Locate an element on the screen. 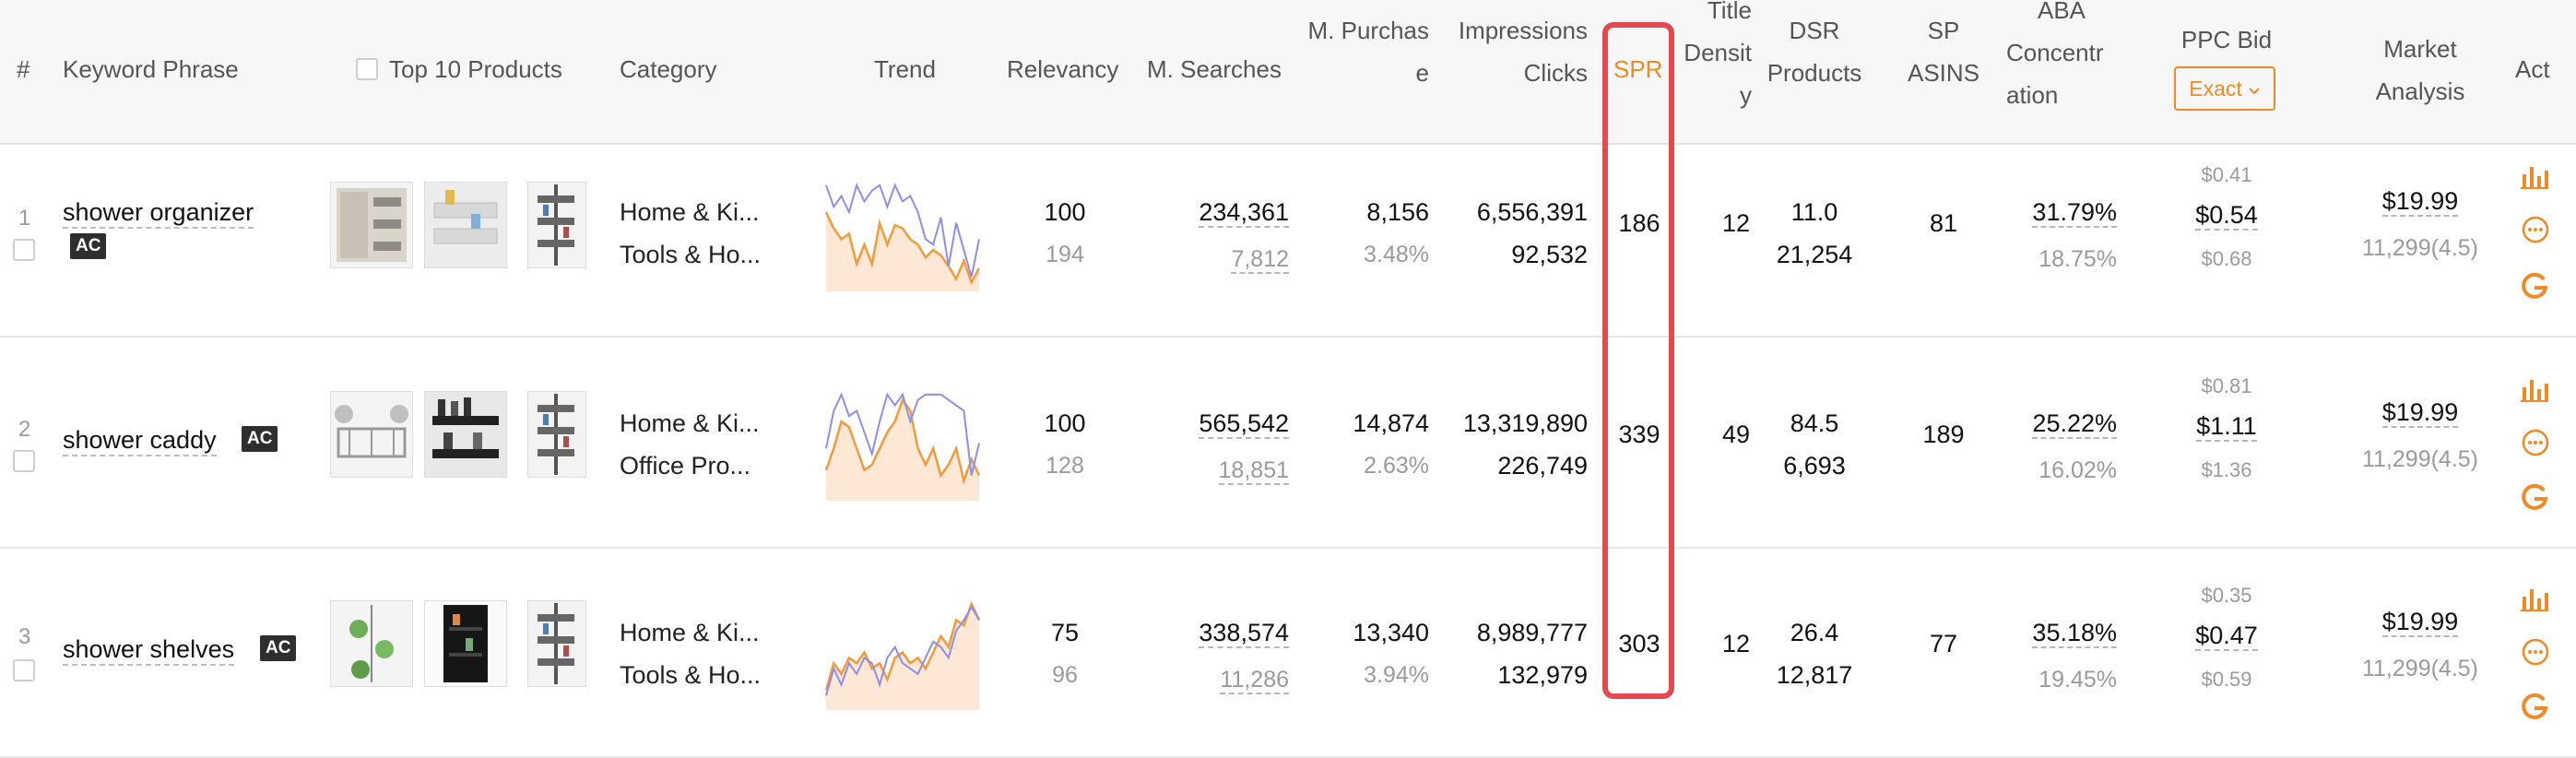 The image size is (2576, 758). aba-top-value: 35.18% is located at coordinates (2074, 633).